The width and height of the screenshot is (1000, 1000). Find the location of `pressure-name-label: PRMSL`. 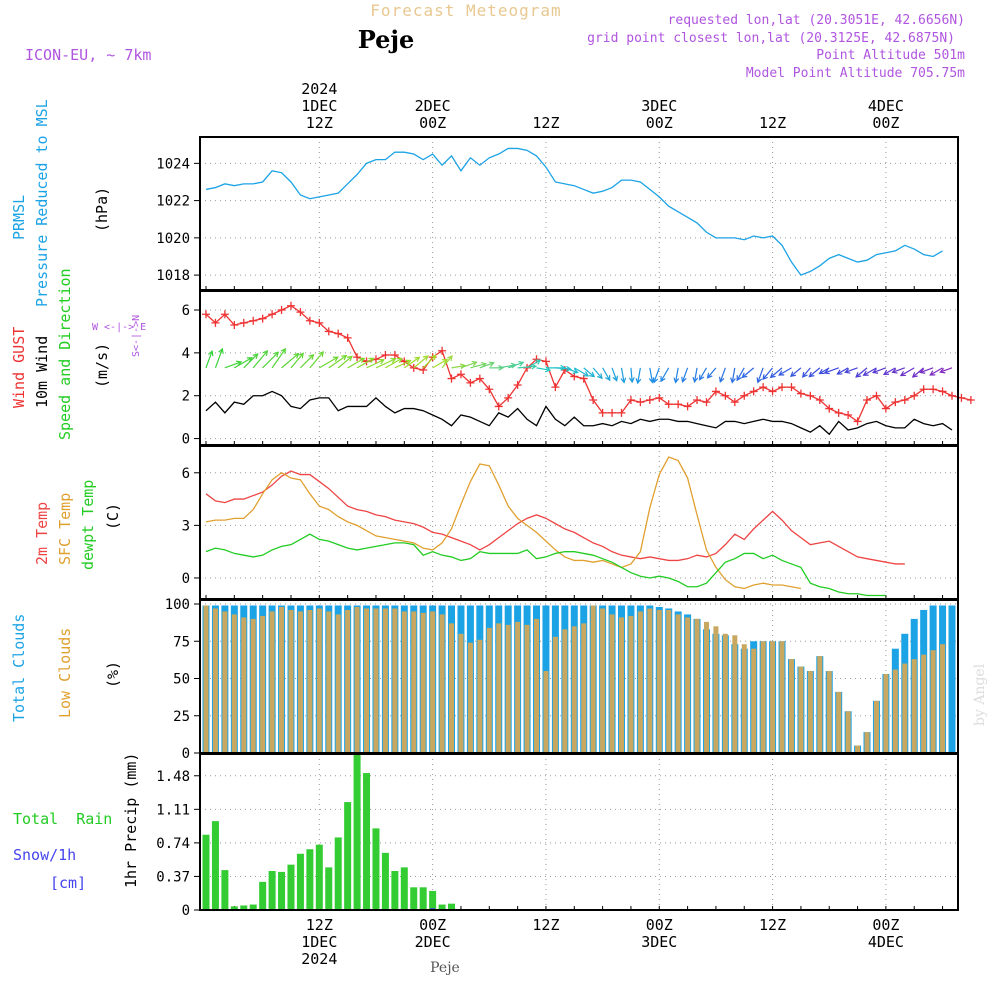

pressure-name-label: PRMSL is located at coordinates (19, 217).